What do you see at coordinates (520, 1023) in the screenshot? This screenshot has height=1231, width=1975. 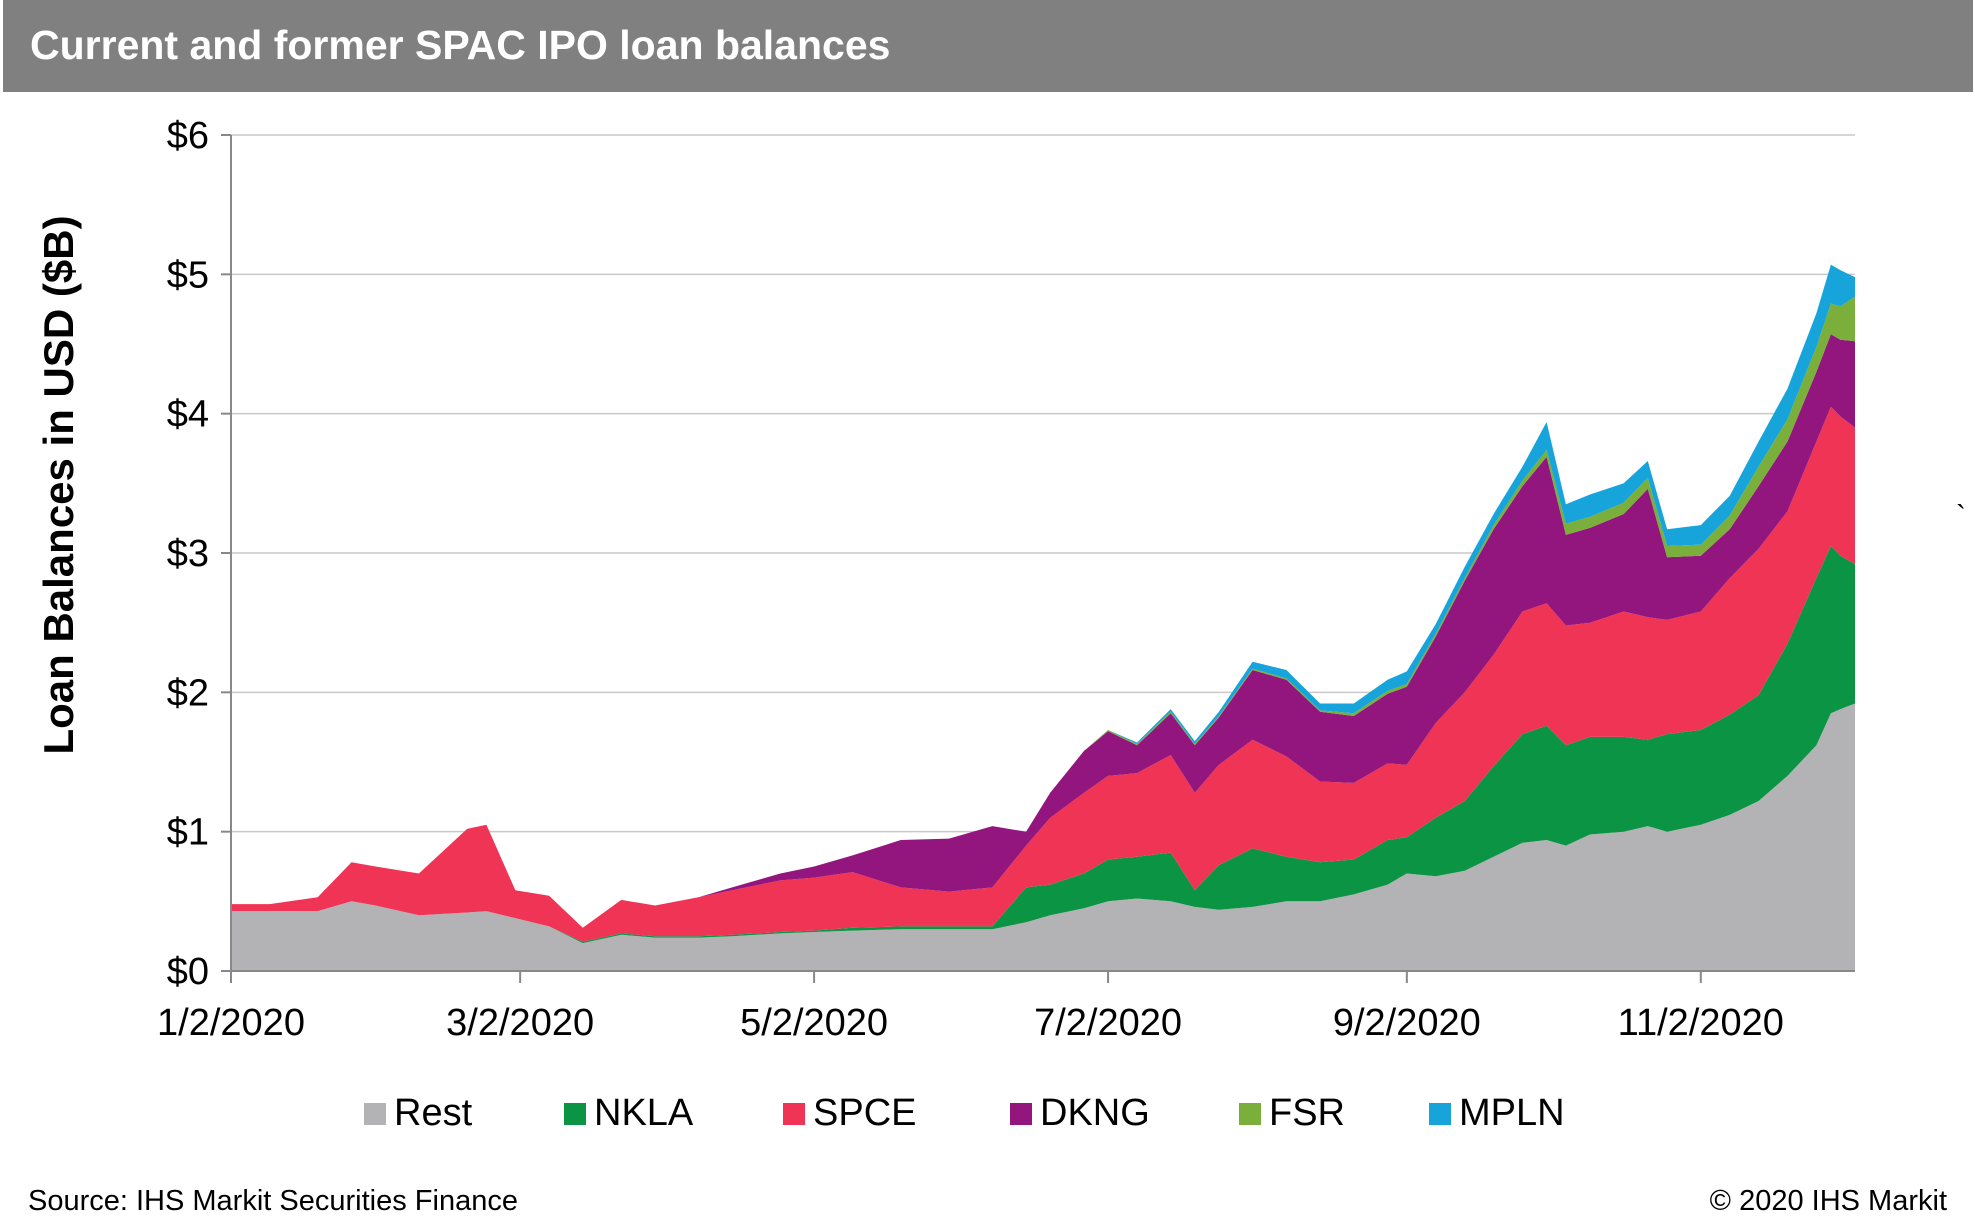 I see `x-tick-label: 3/2/2020` at bounding box center [520, 1023].